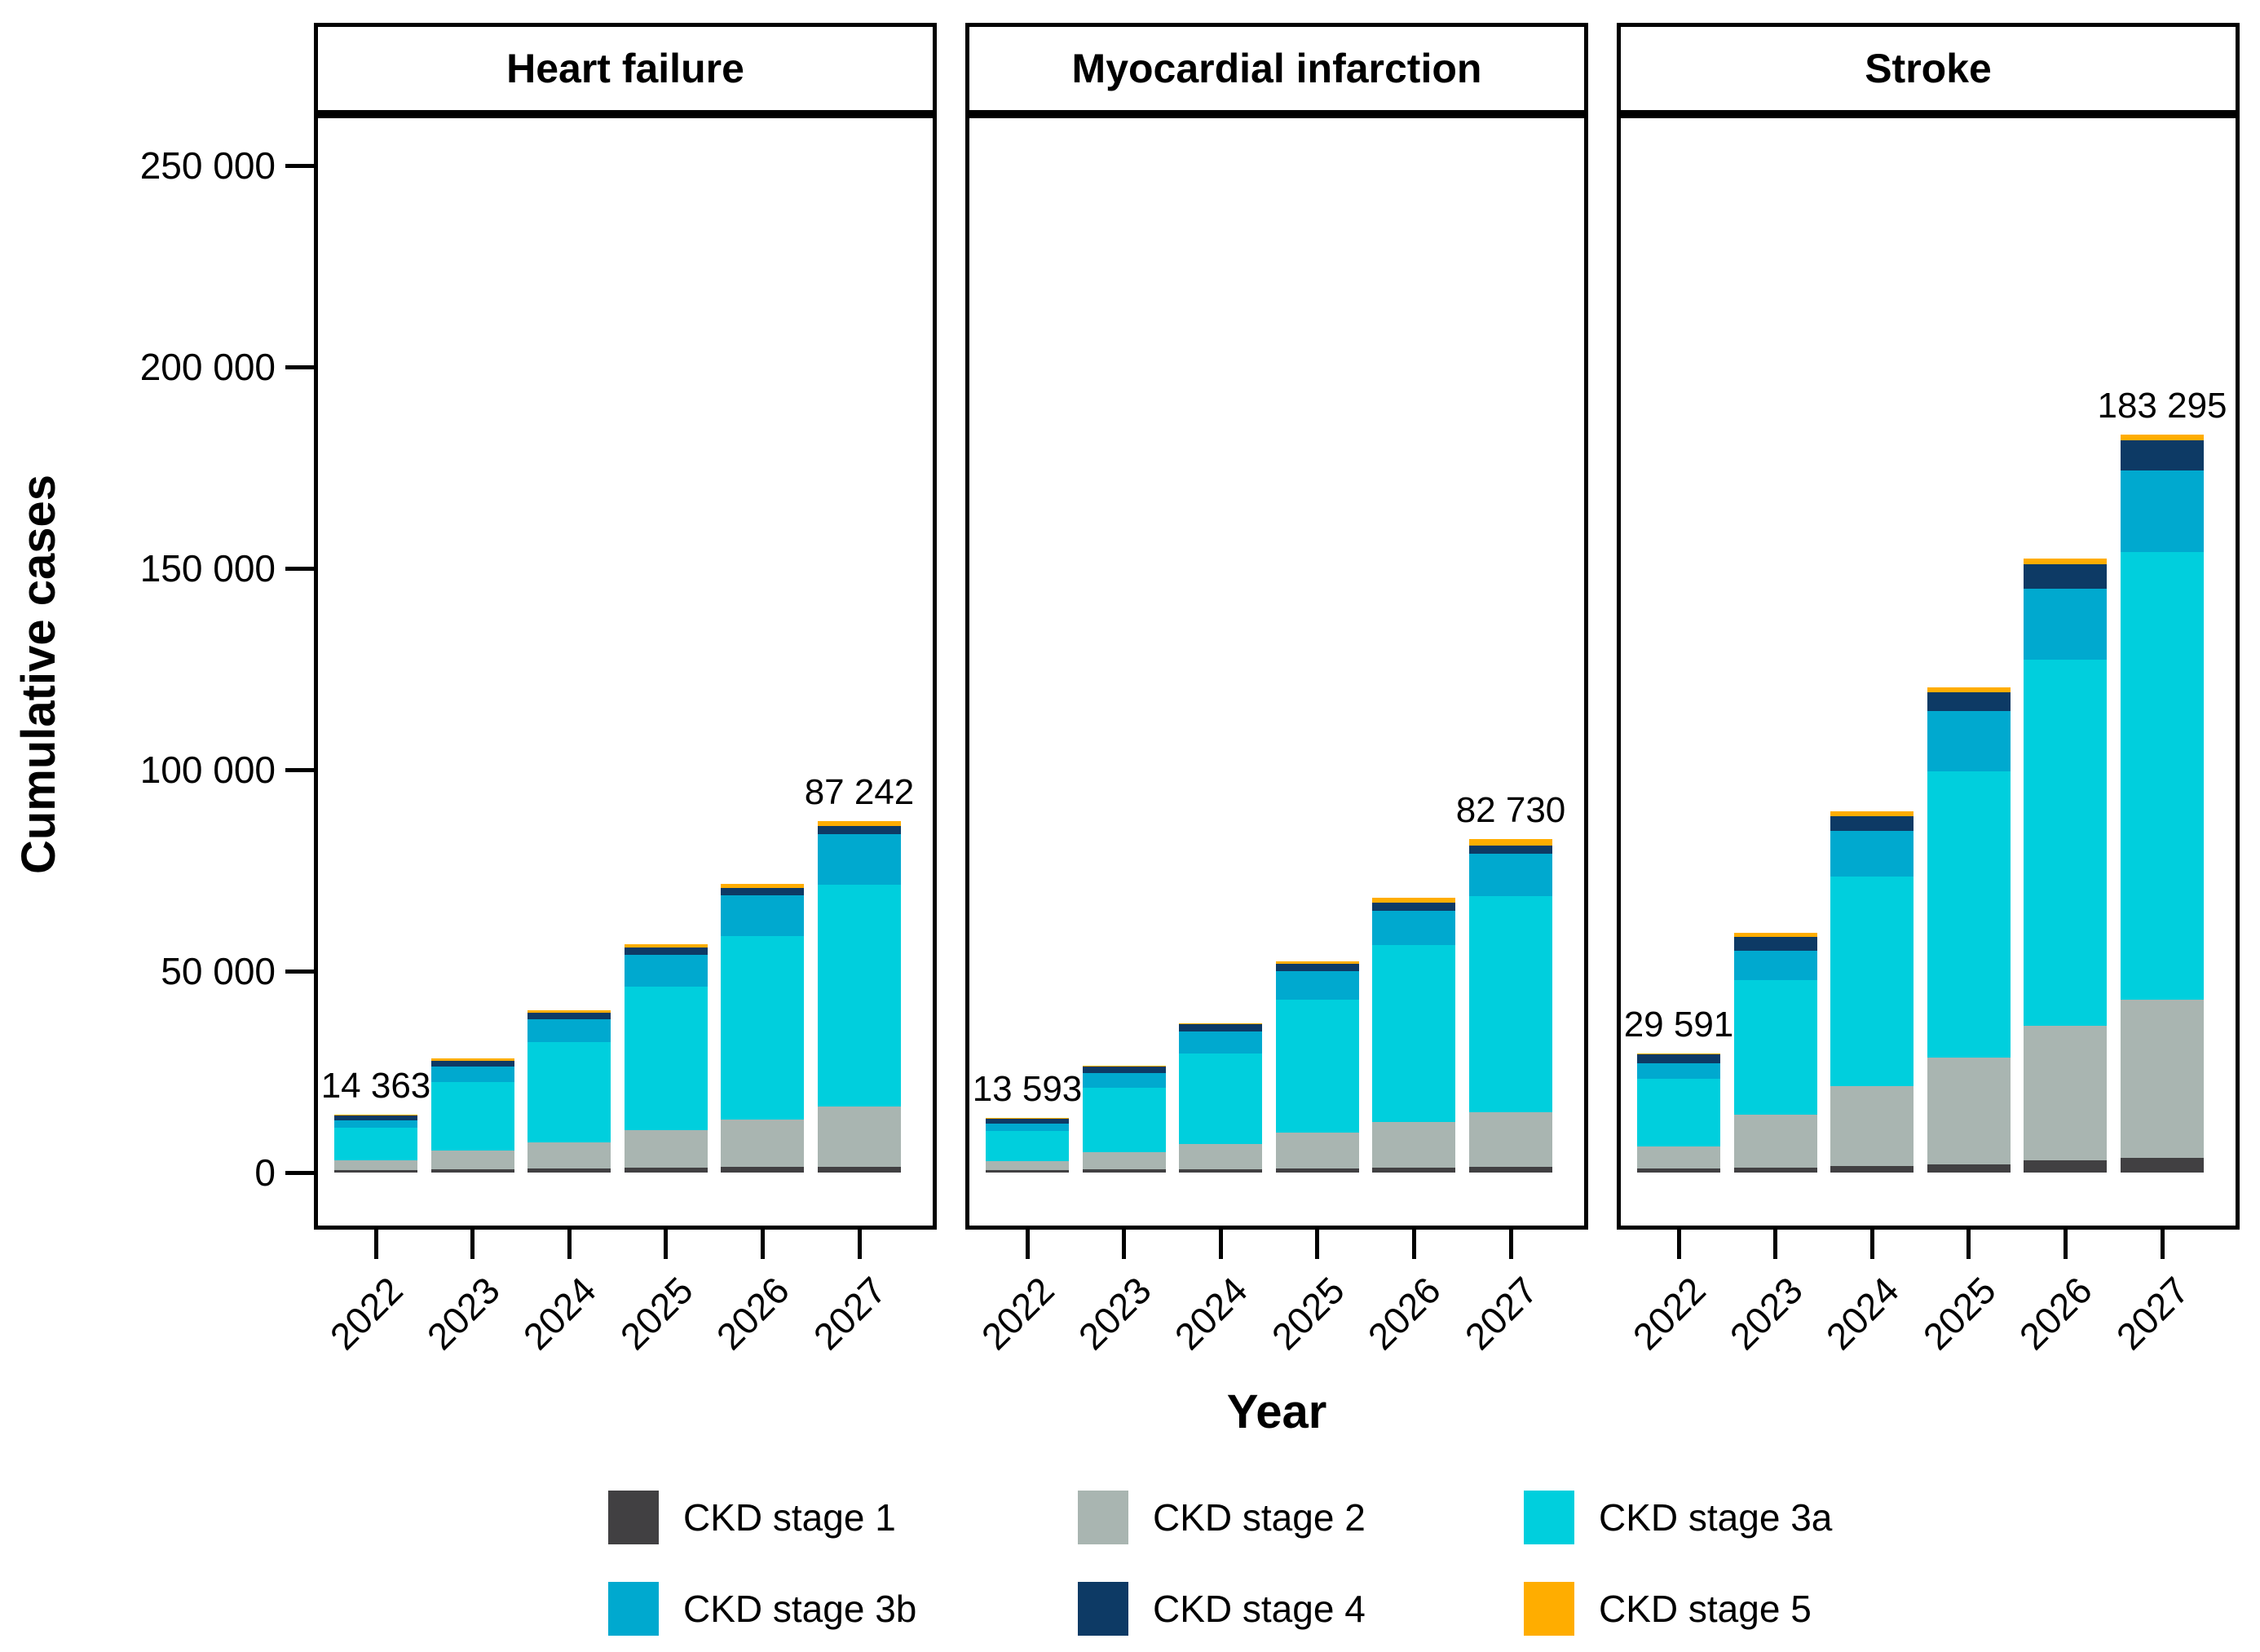 This screenshot has width=2260, height=1652. I want to click on legend-label: CKD stage 3a, so click(1716, 1517).